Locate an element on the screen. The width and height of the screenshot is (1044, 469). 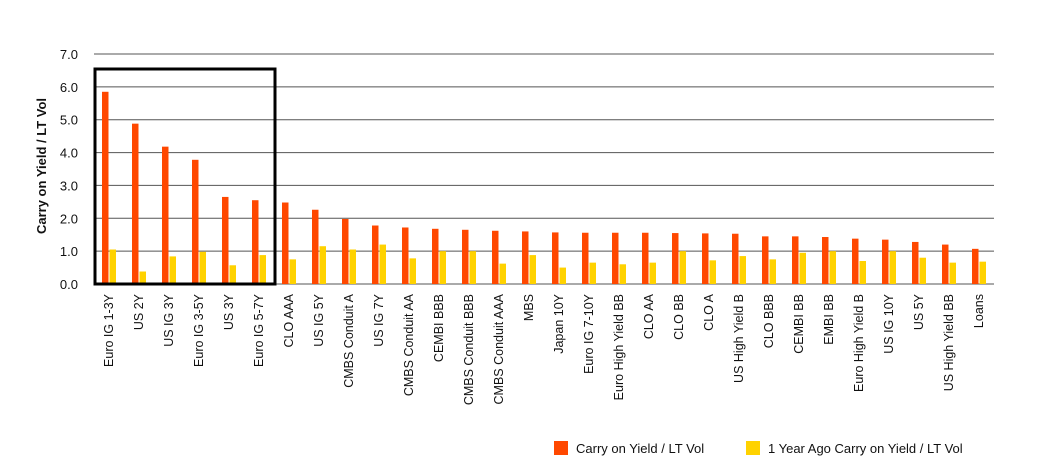
x-category-label: US High Yield BB is located at coordinates (949, 342).